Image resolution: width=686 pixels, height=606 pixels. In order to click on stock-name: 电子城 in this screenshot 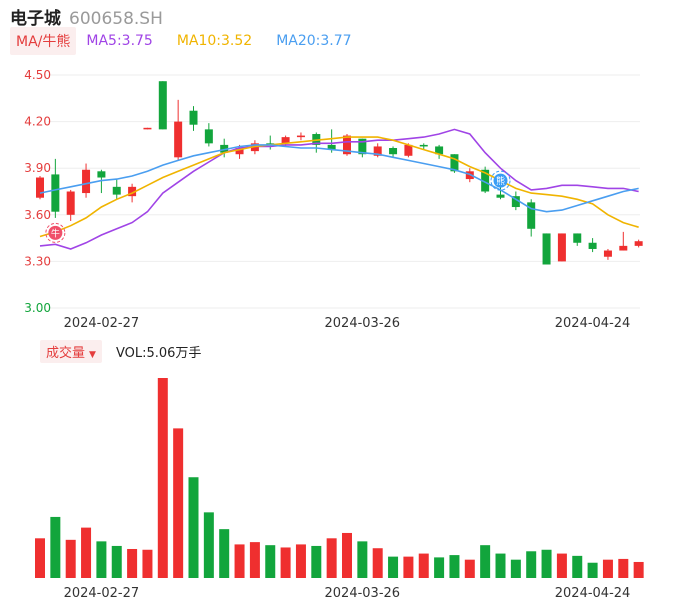, I will do `click(35, 19)`.